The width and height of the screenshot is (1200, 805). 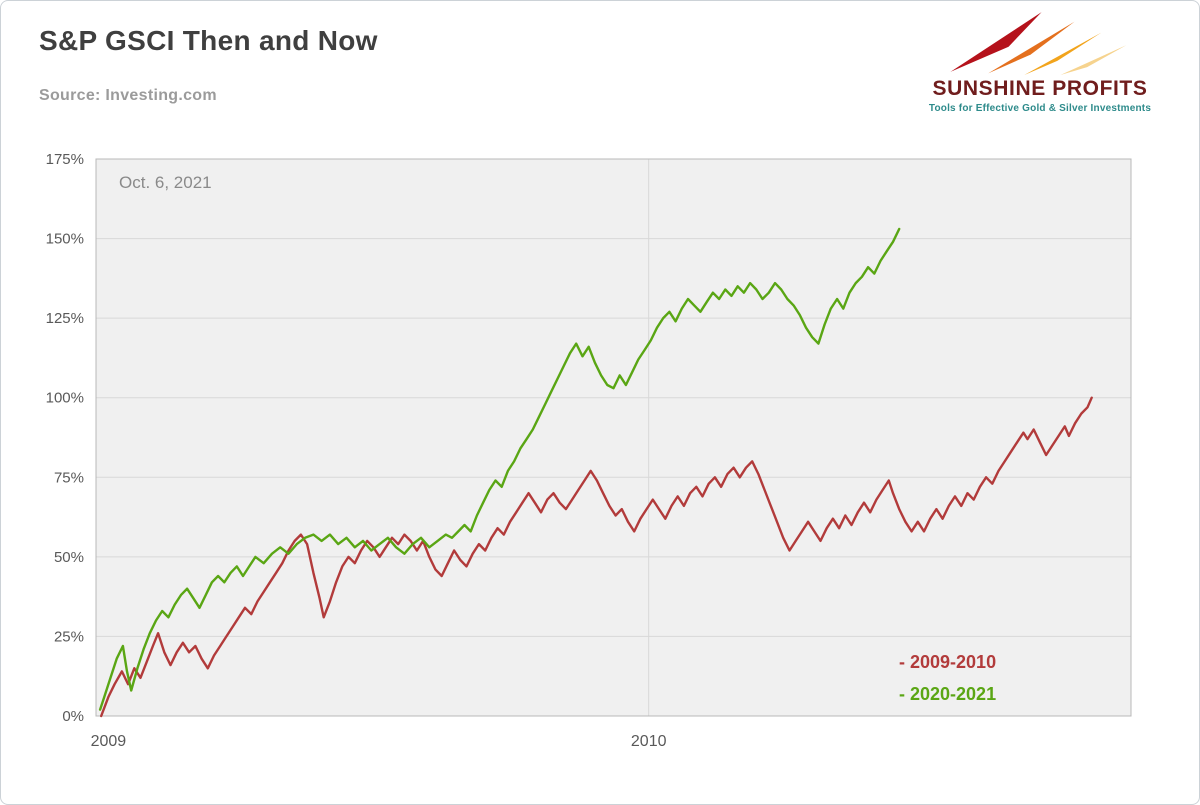 What do you see at coordinates (69, 636) in the screenshot?
I see `svg-text: 25%` at bounding box center [69, 636].